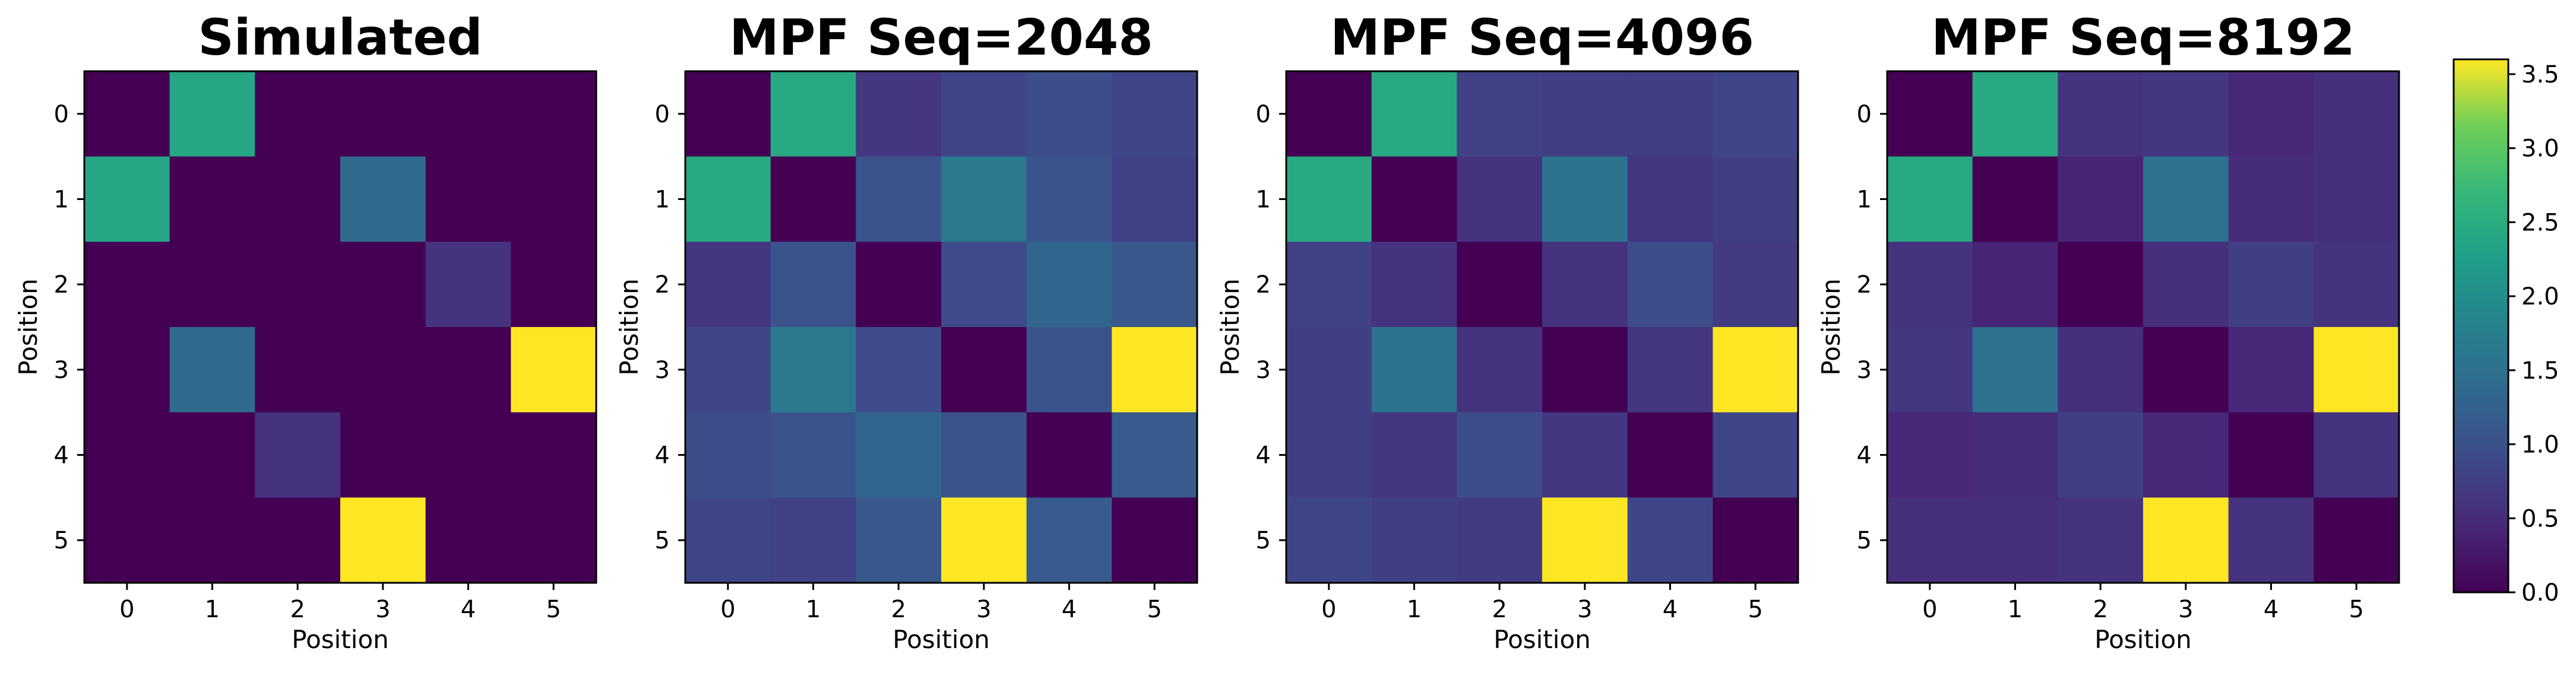  What do you see at coordinates (2540, 74) in the screenshot?
I see `colorbar-tick-label: 3.5` at bounding box center [2540, 74].